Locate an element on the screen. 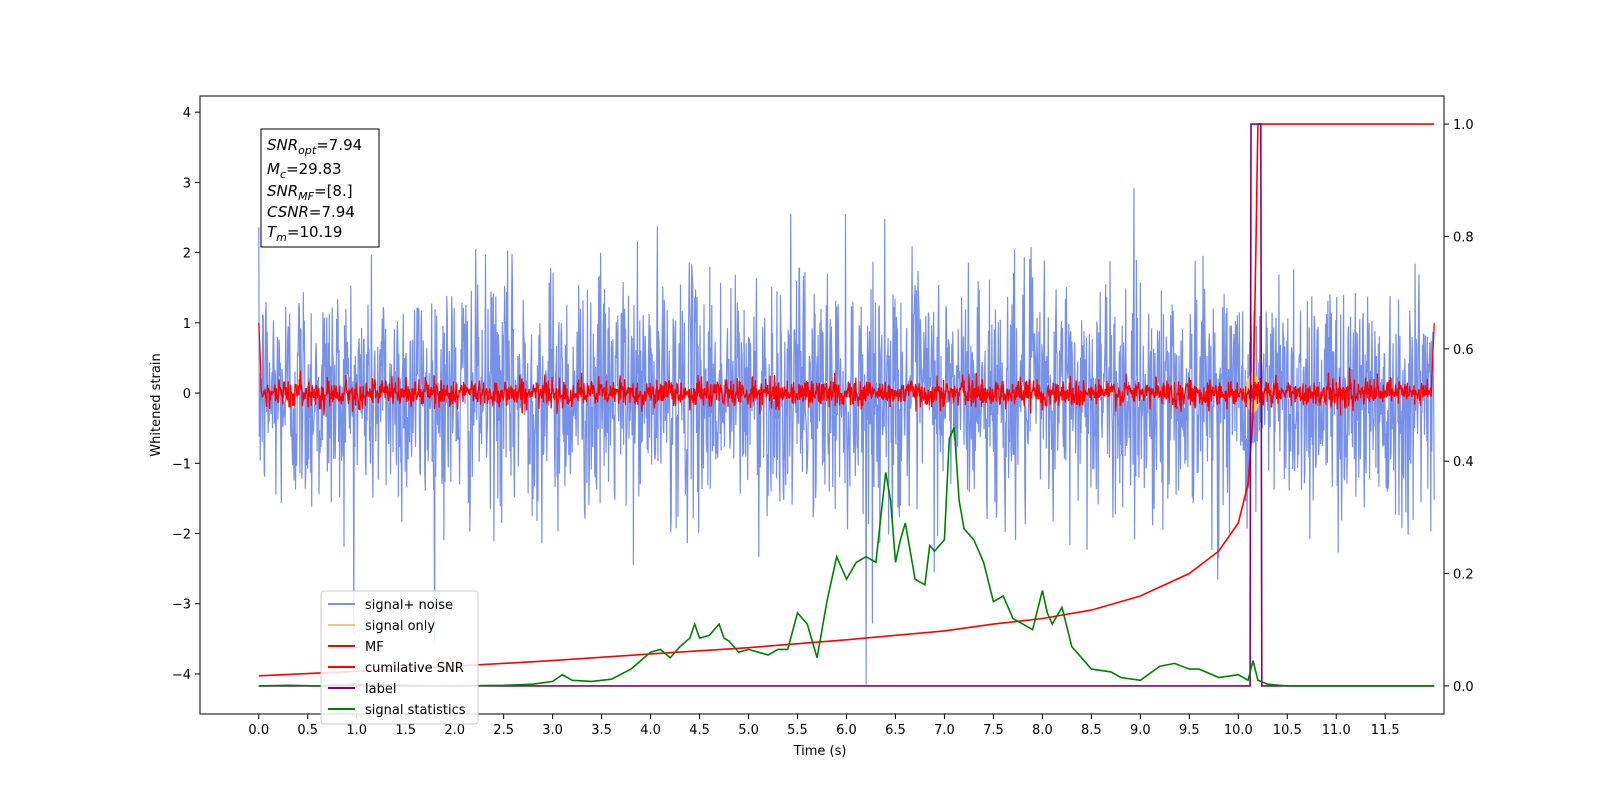  x-tick-label: 7.0 is located at coordinates (944, 730).